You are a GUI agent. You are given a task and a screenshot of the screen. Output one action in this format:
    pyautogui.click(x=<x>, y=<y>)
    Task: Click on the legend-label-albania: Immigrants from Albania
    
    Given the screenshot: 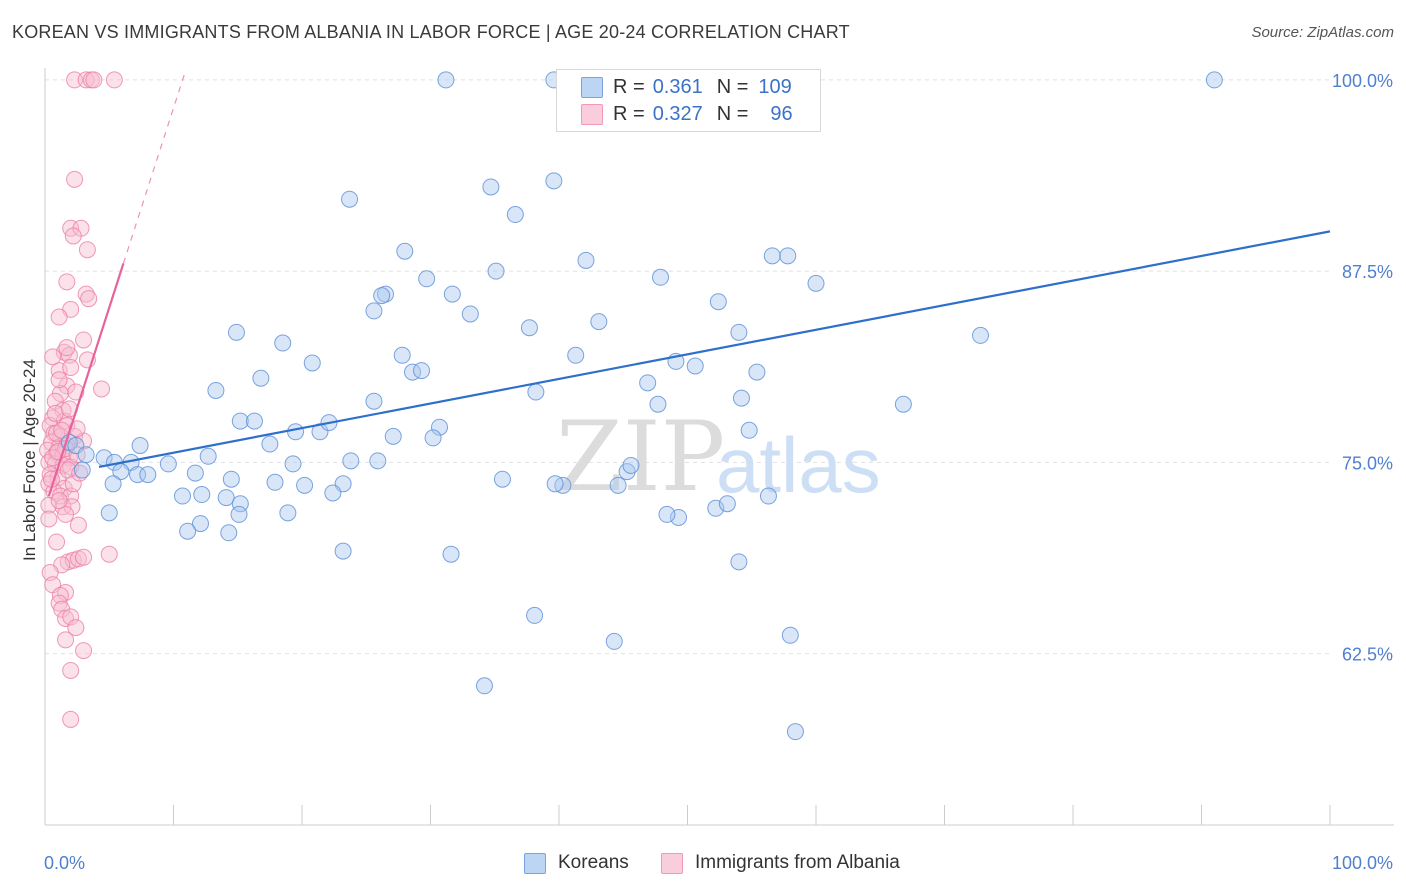 What is the action you would take?
    pyautogui.click(x=797, y=862)
    